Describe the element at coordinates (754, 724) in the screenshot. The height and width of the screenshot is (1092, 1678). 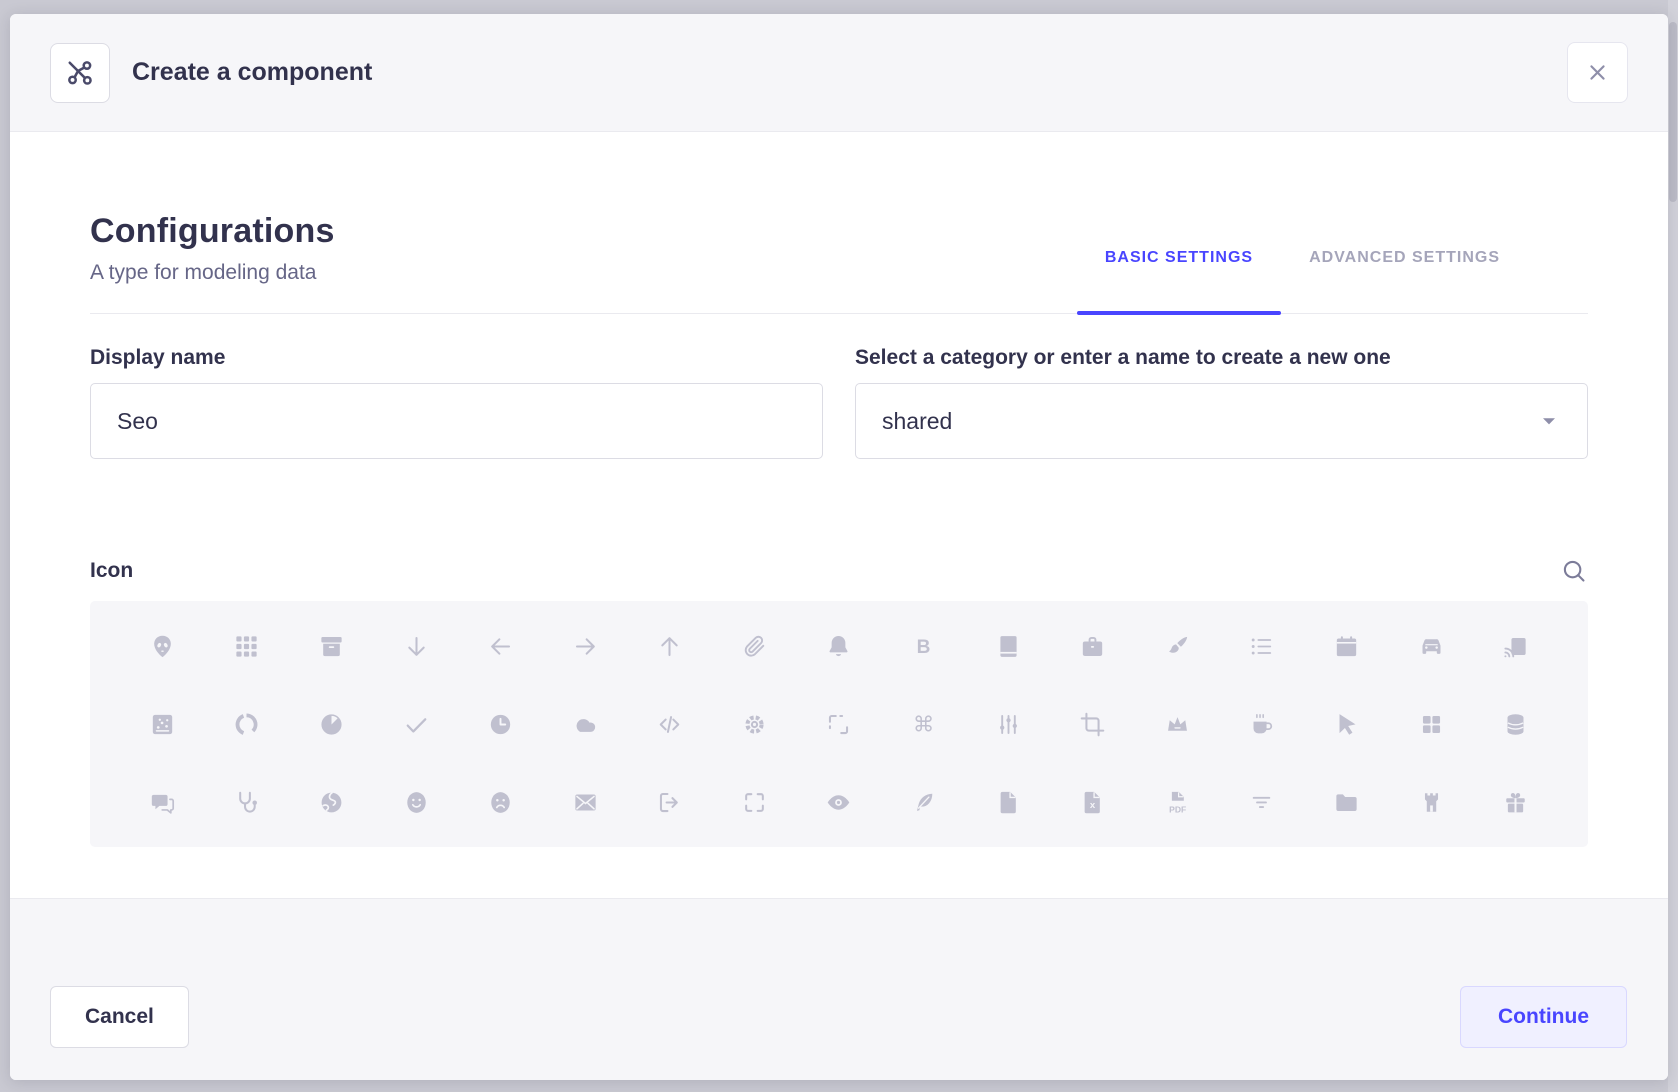
I see `icon-option-cog` at that location.